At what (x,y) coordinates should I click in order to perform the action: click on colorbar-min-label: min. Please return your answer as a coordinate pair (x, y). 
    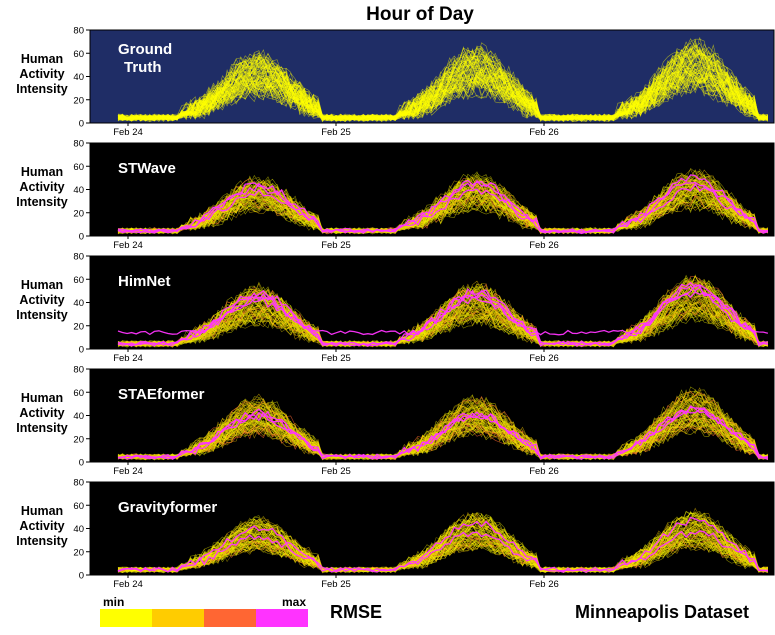
    Looking at the image, I should click on (114, 602).